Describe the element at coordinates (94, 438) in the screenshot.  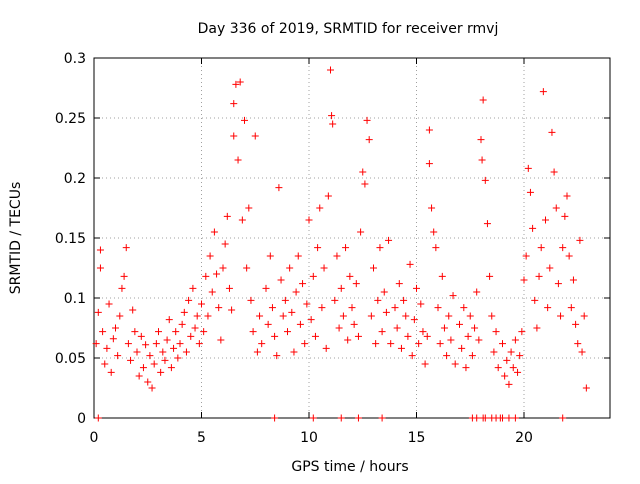
I see `x-tick-label: 0` at that location.